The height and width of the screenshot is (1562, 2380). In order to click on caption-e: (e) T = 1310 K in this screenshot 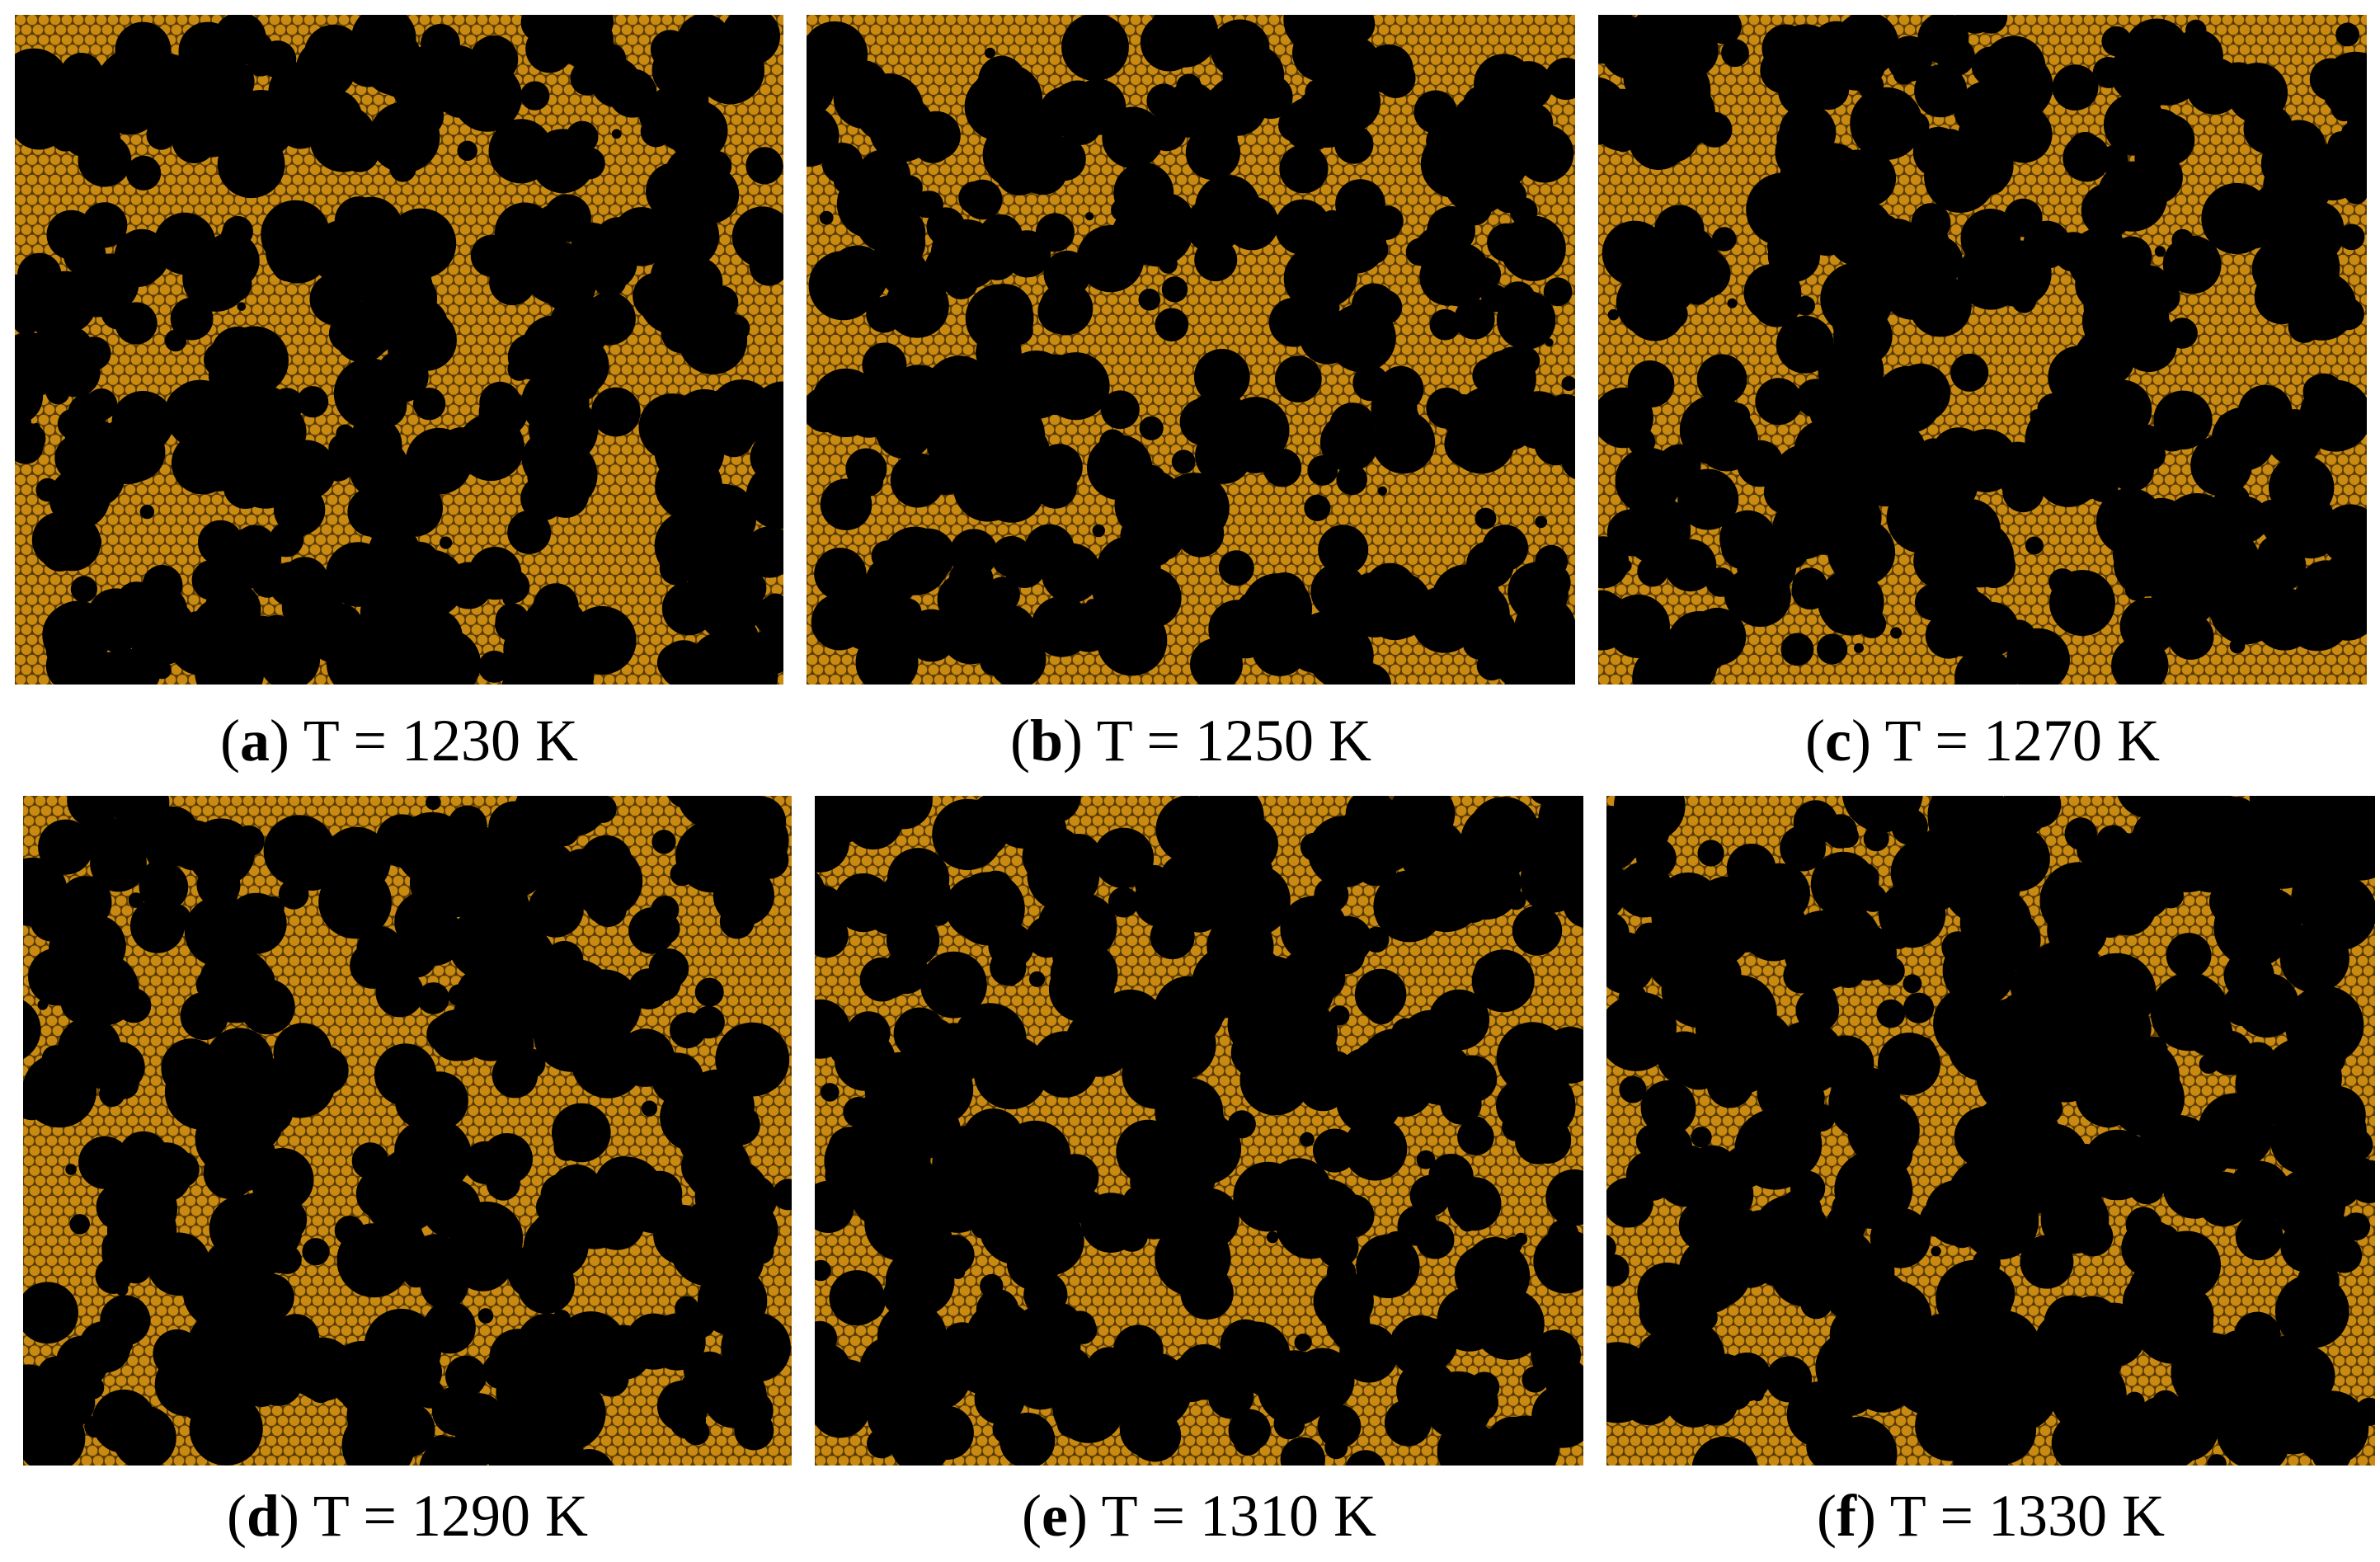, I will do `click(1199, 1516)`.